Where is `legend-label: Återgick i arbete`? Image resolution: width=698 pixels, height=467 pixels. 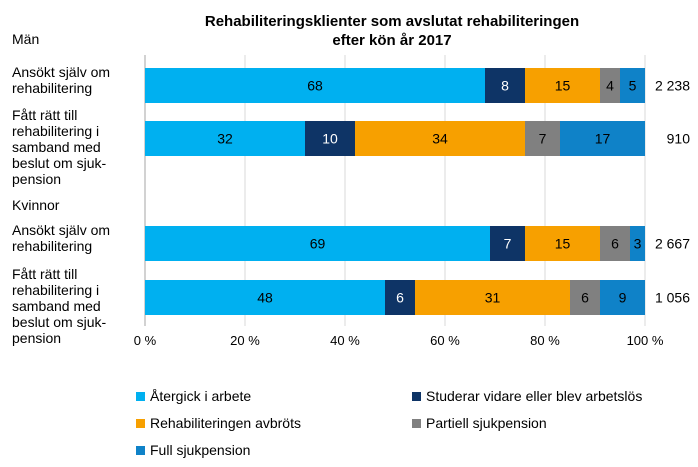 legend-label: Återgick i arbete is located at coordinates (200, 396).